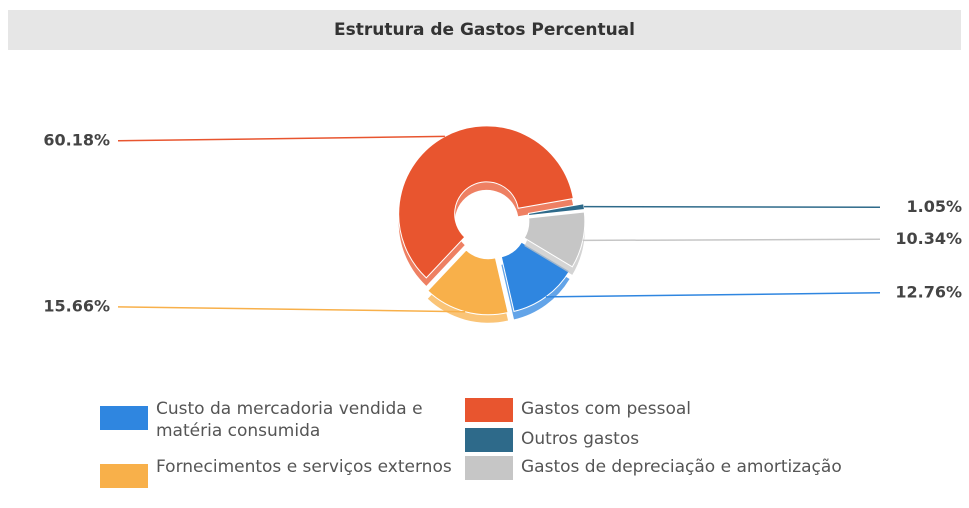 This screenshot has width=969, height=508. What do you see at coordinates (693, 410) in the screenshot?
I see `legend-item: Gastos com pessoal` at bounding box center [693, 410].